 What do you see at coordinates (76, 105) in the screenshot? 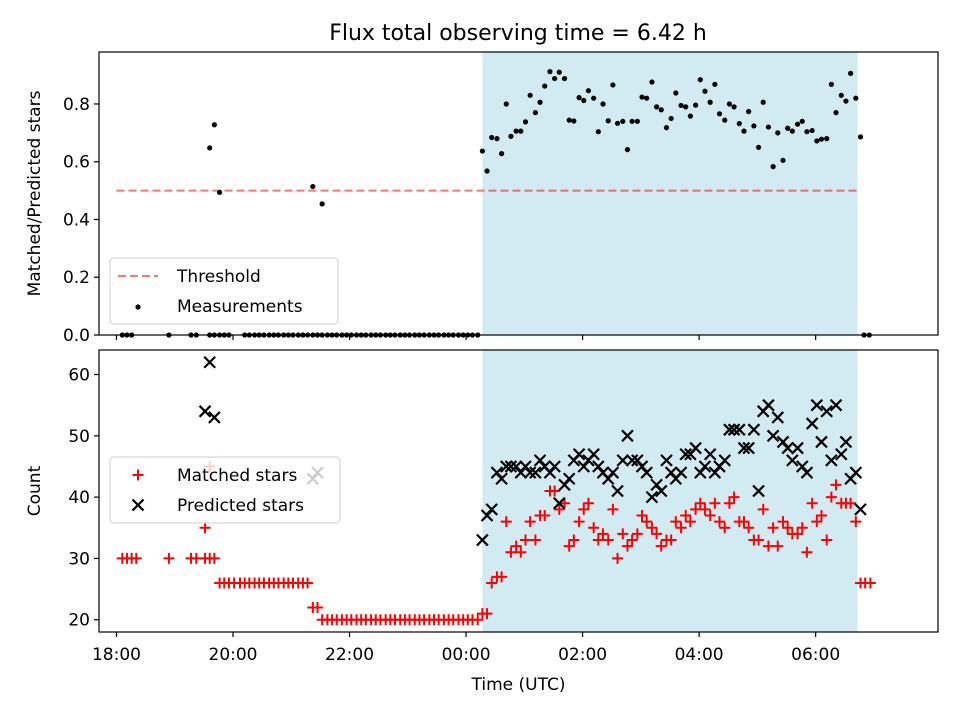
I see `y-tick-label: 0.8` at bounding box center [76, 105].